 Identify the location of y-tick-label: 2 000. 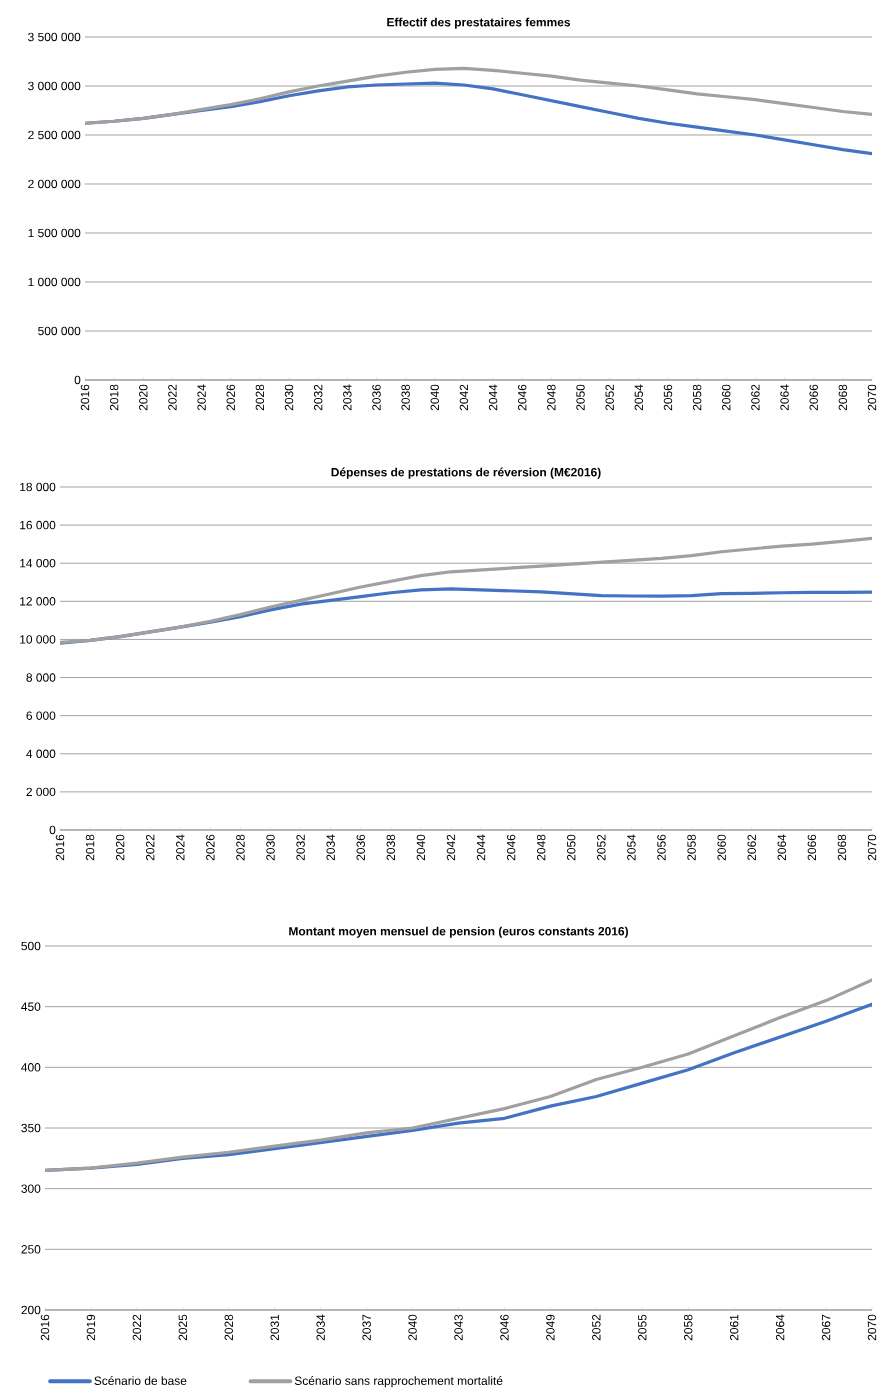
(41, 792).